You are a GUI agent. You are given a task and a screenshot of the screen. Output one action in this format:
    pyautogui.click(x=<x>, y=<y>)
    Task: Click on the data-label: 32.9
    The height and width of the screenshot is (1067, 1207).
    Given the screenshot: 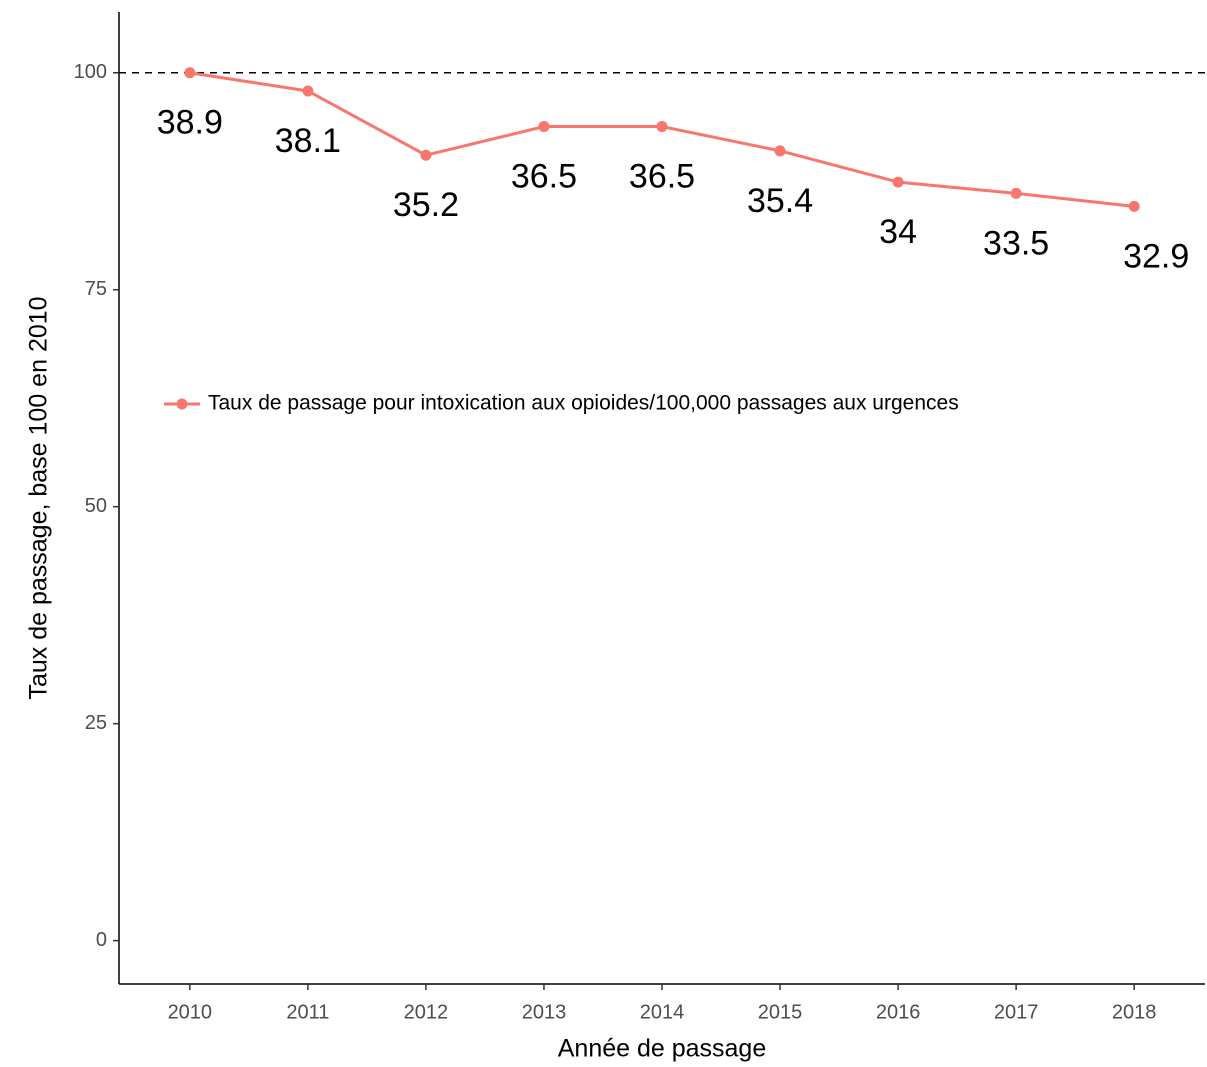 What is the action you would take?
    pyautogui.click(x=1156, y=256)
    